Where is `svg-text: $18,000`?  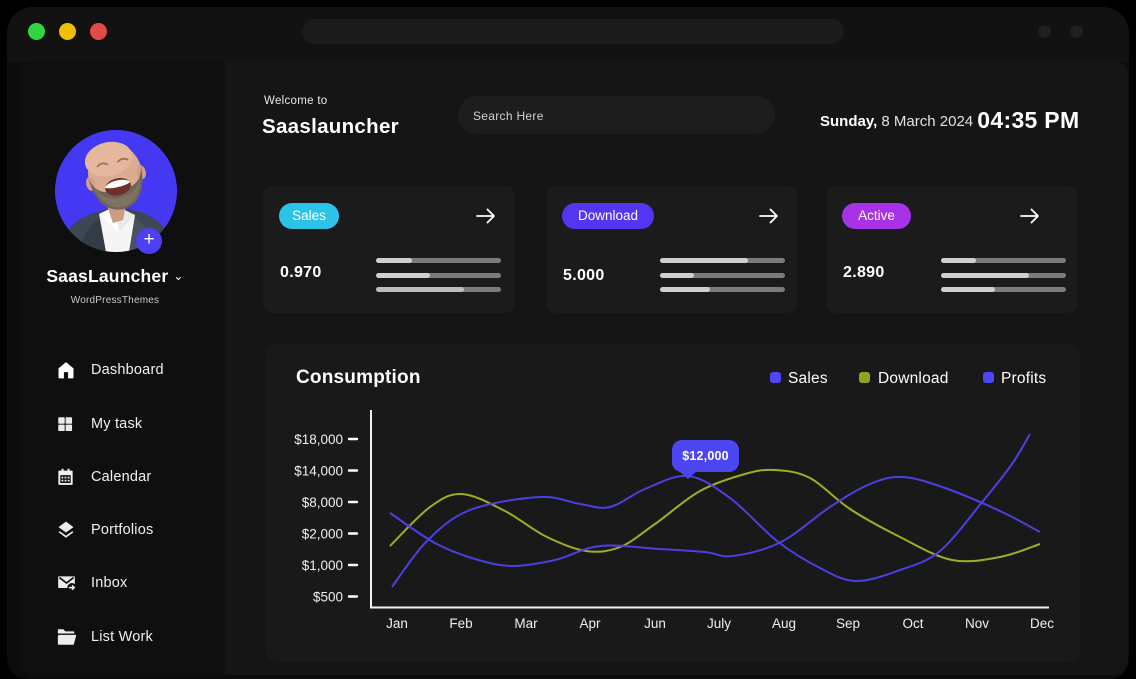
svg-text: $18,000 is located at coordinates (318, 439).